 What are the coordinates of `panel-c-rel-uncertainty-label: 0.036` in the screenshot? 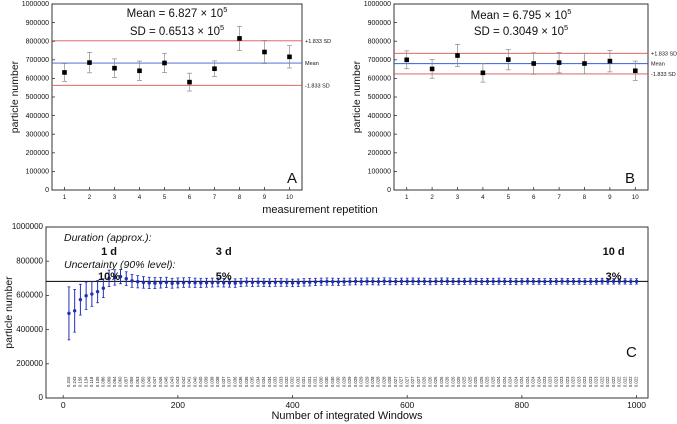 It's located at (234, 381).